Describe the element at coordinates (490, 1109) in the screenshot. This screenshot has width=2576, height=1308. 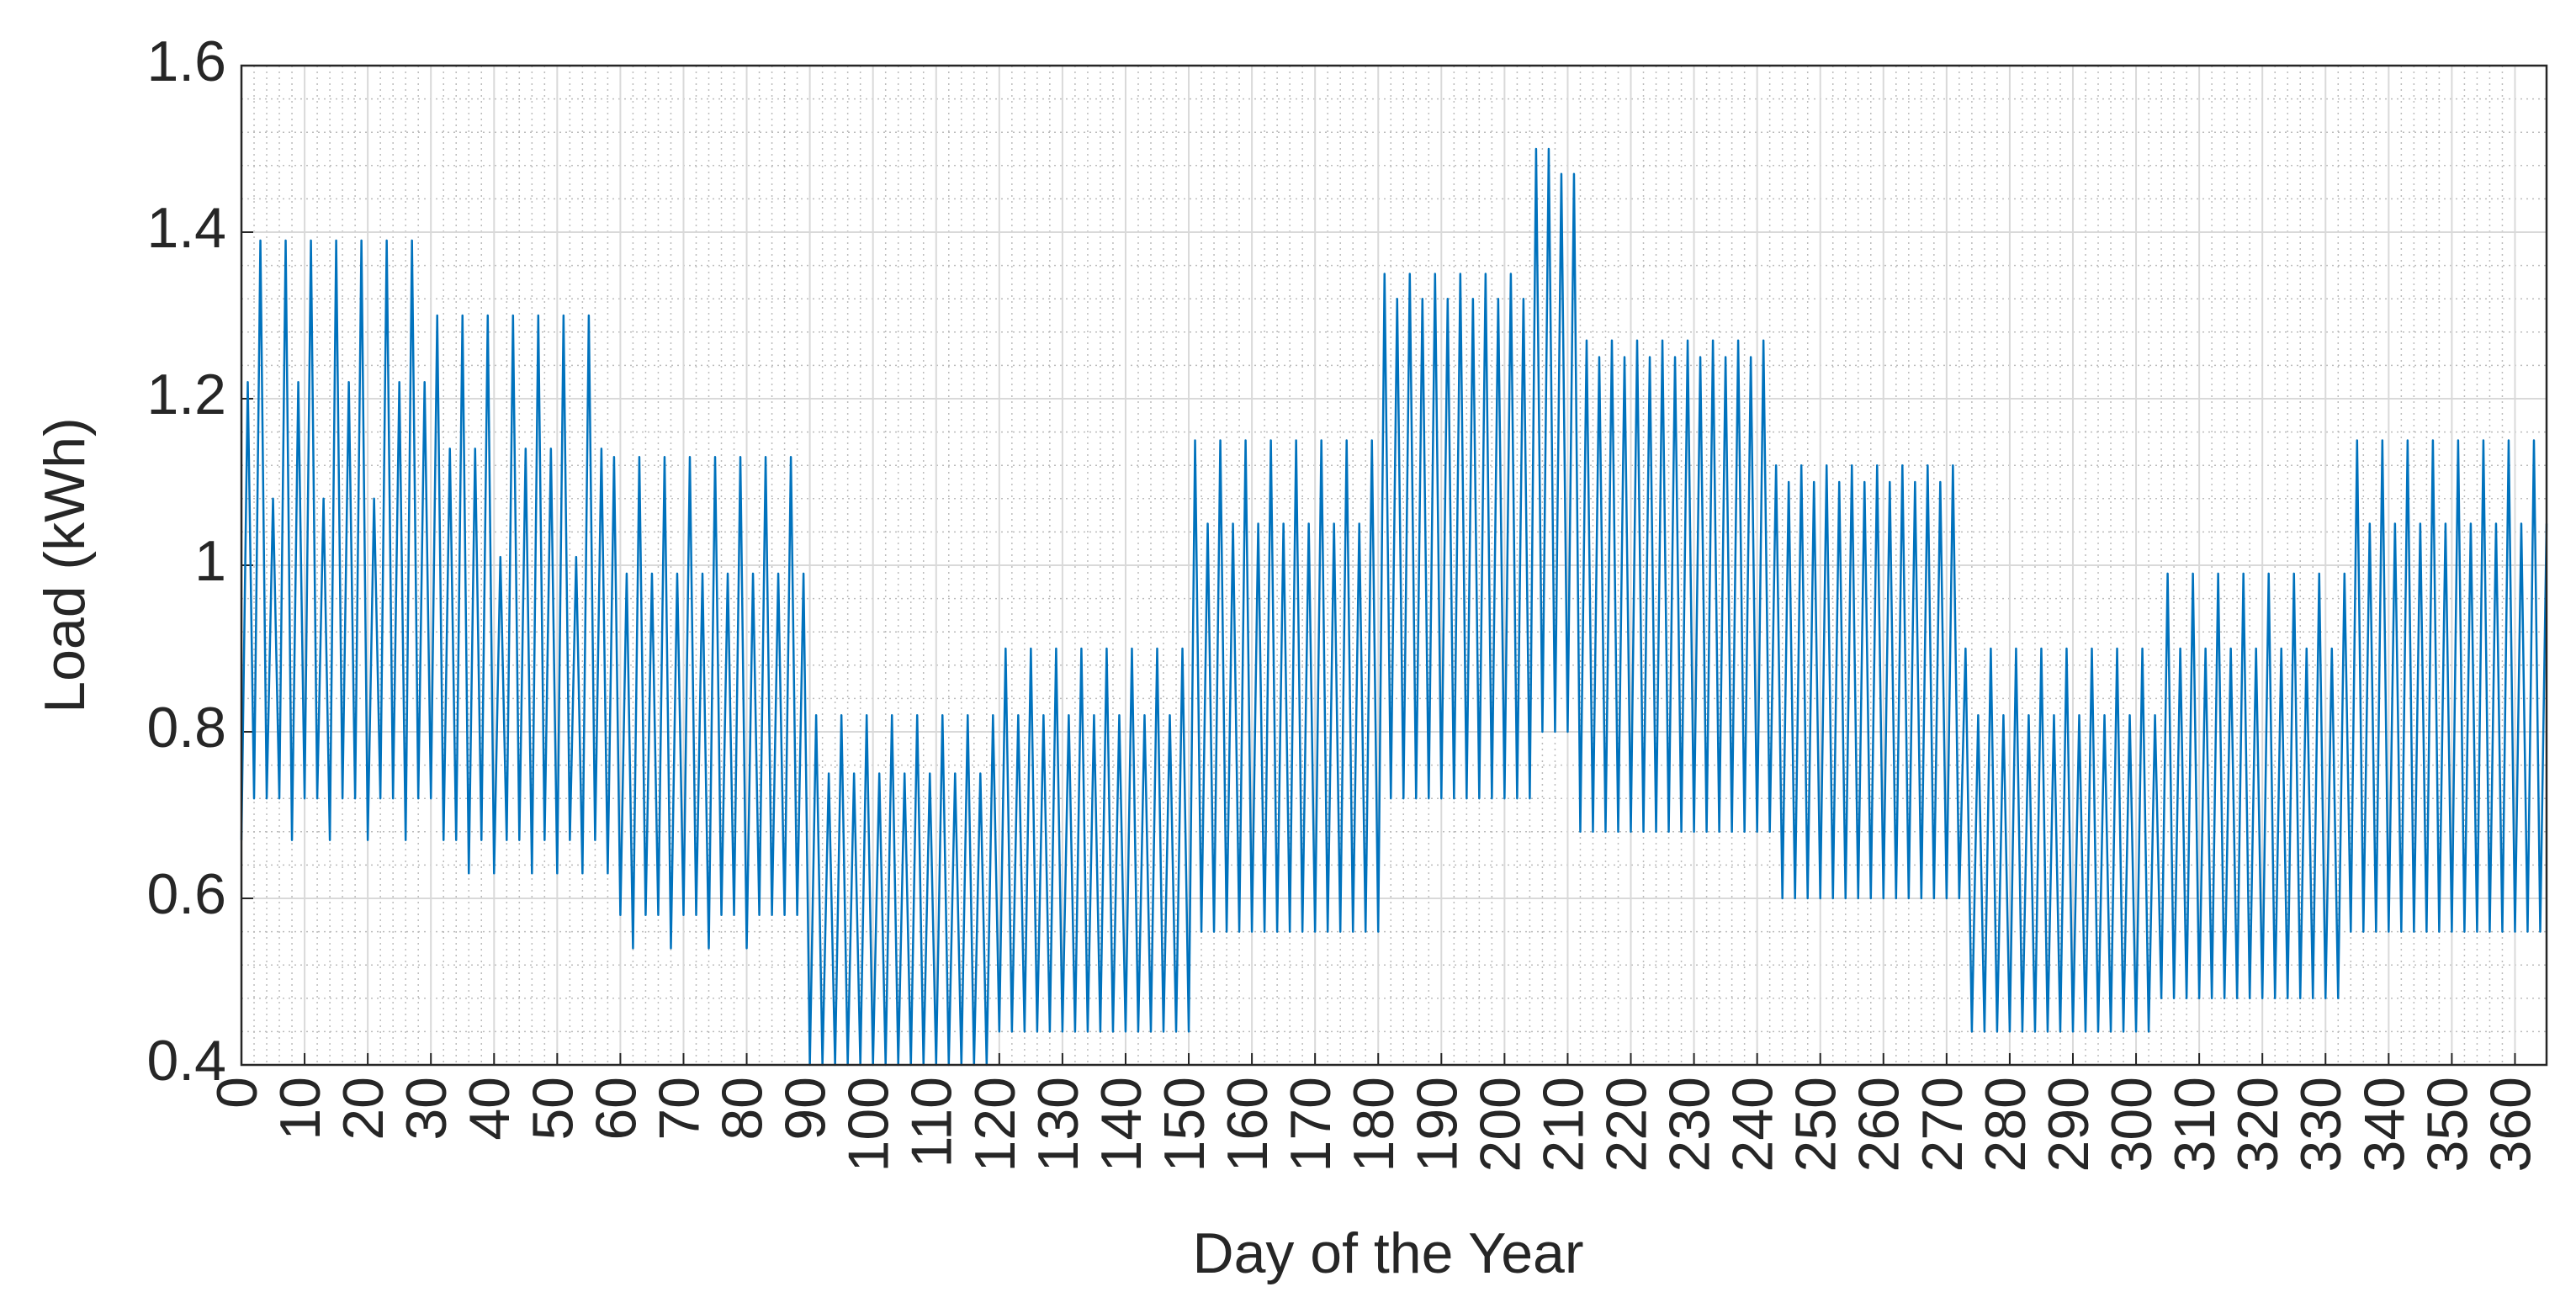
I see `x-tick-label: 40` at that location.